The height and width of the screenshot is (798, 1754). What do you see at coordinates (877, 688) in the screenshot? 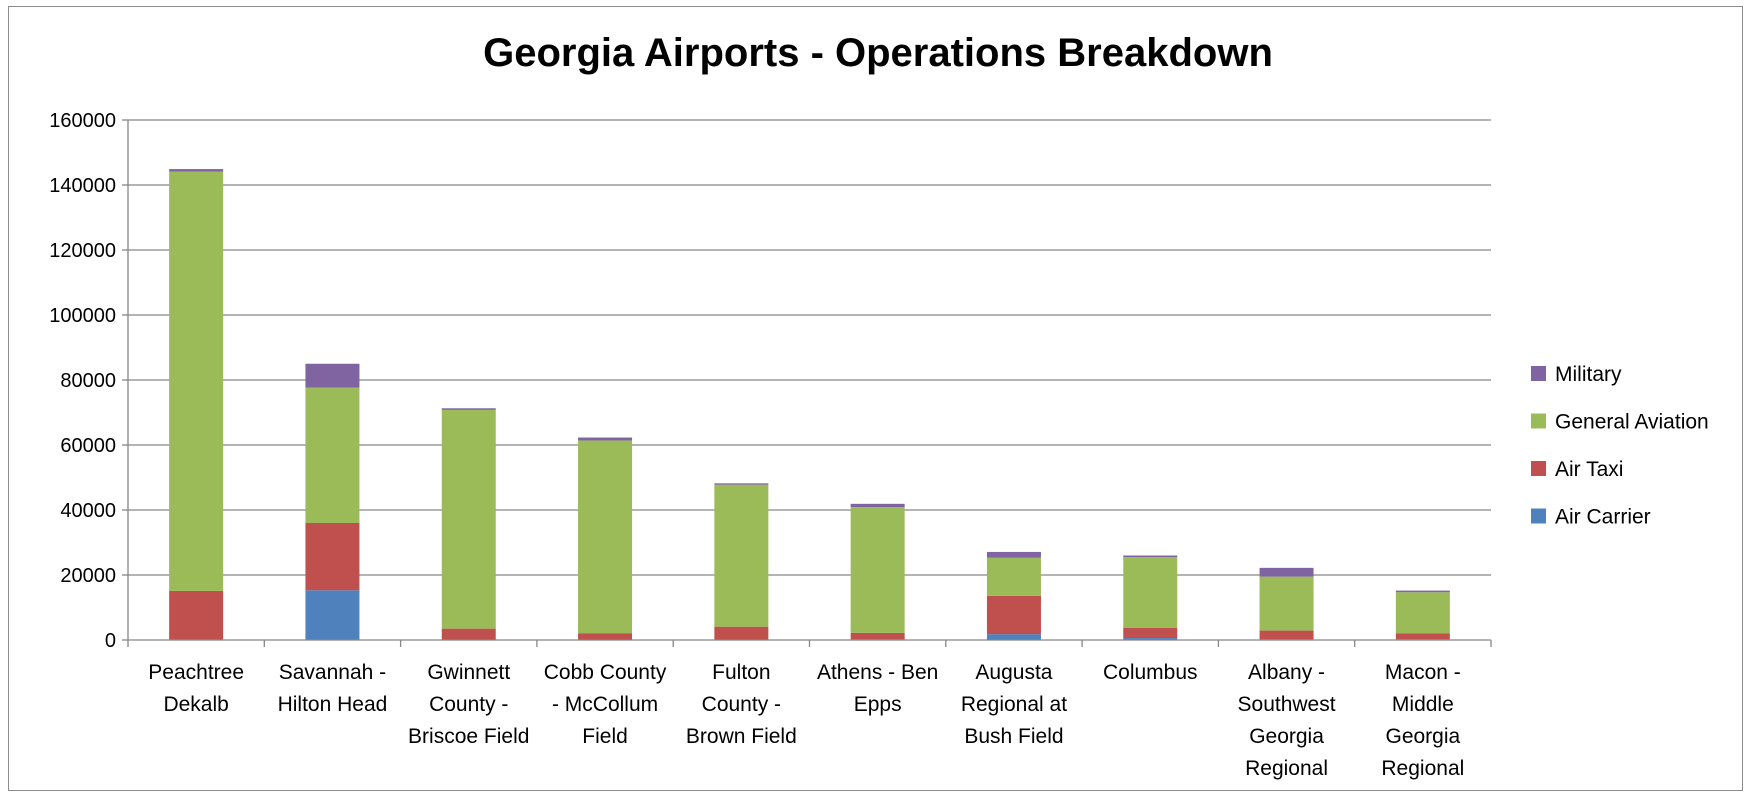
I see `x-category-label: Athens - Ben Epps` at bounding box center [877, 688].